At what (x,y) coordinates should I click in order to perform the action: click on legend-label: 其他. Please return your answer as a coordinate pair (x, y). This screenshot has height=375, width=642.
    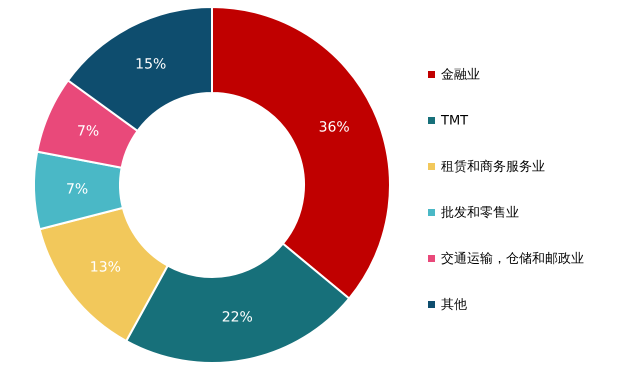
    Looking at the image, I should click on (454, 305).